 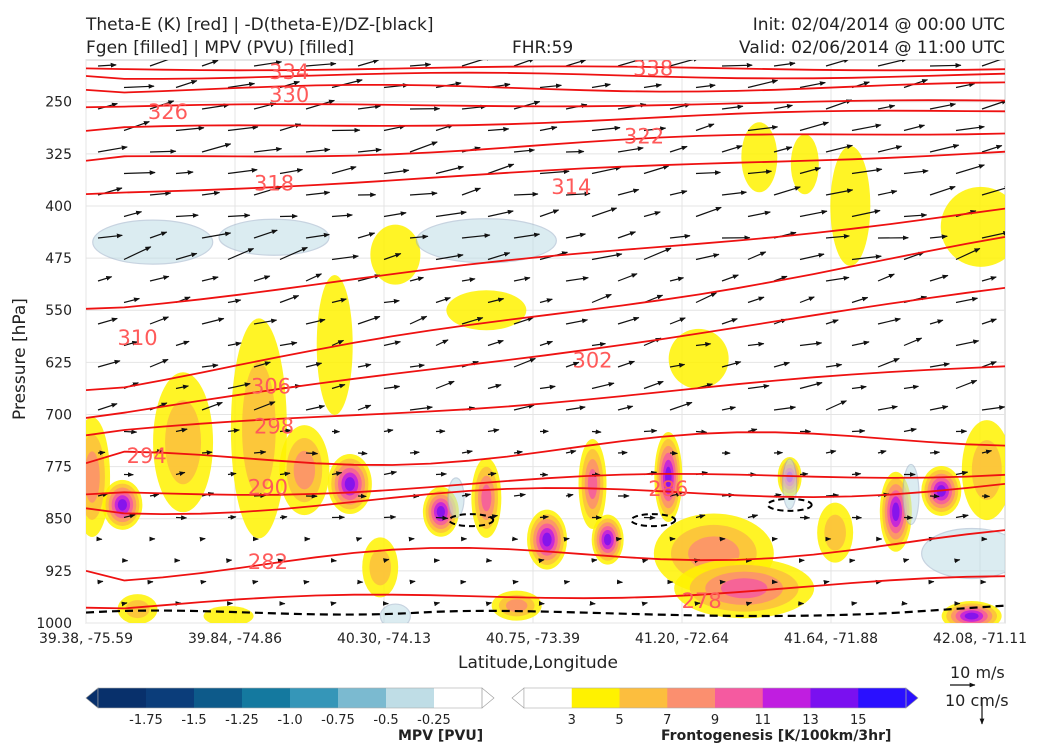 What do you see at coordinates (533, 639) in the screenshot?
I see `x-tick-label: 40.75, -73.39` at bounding box center [533, 639].